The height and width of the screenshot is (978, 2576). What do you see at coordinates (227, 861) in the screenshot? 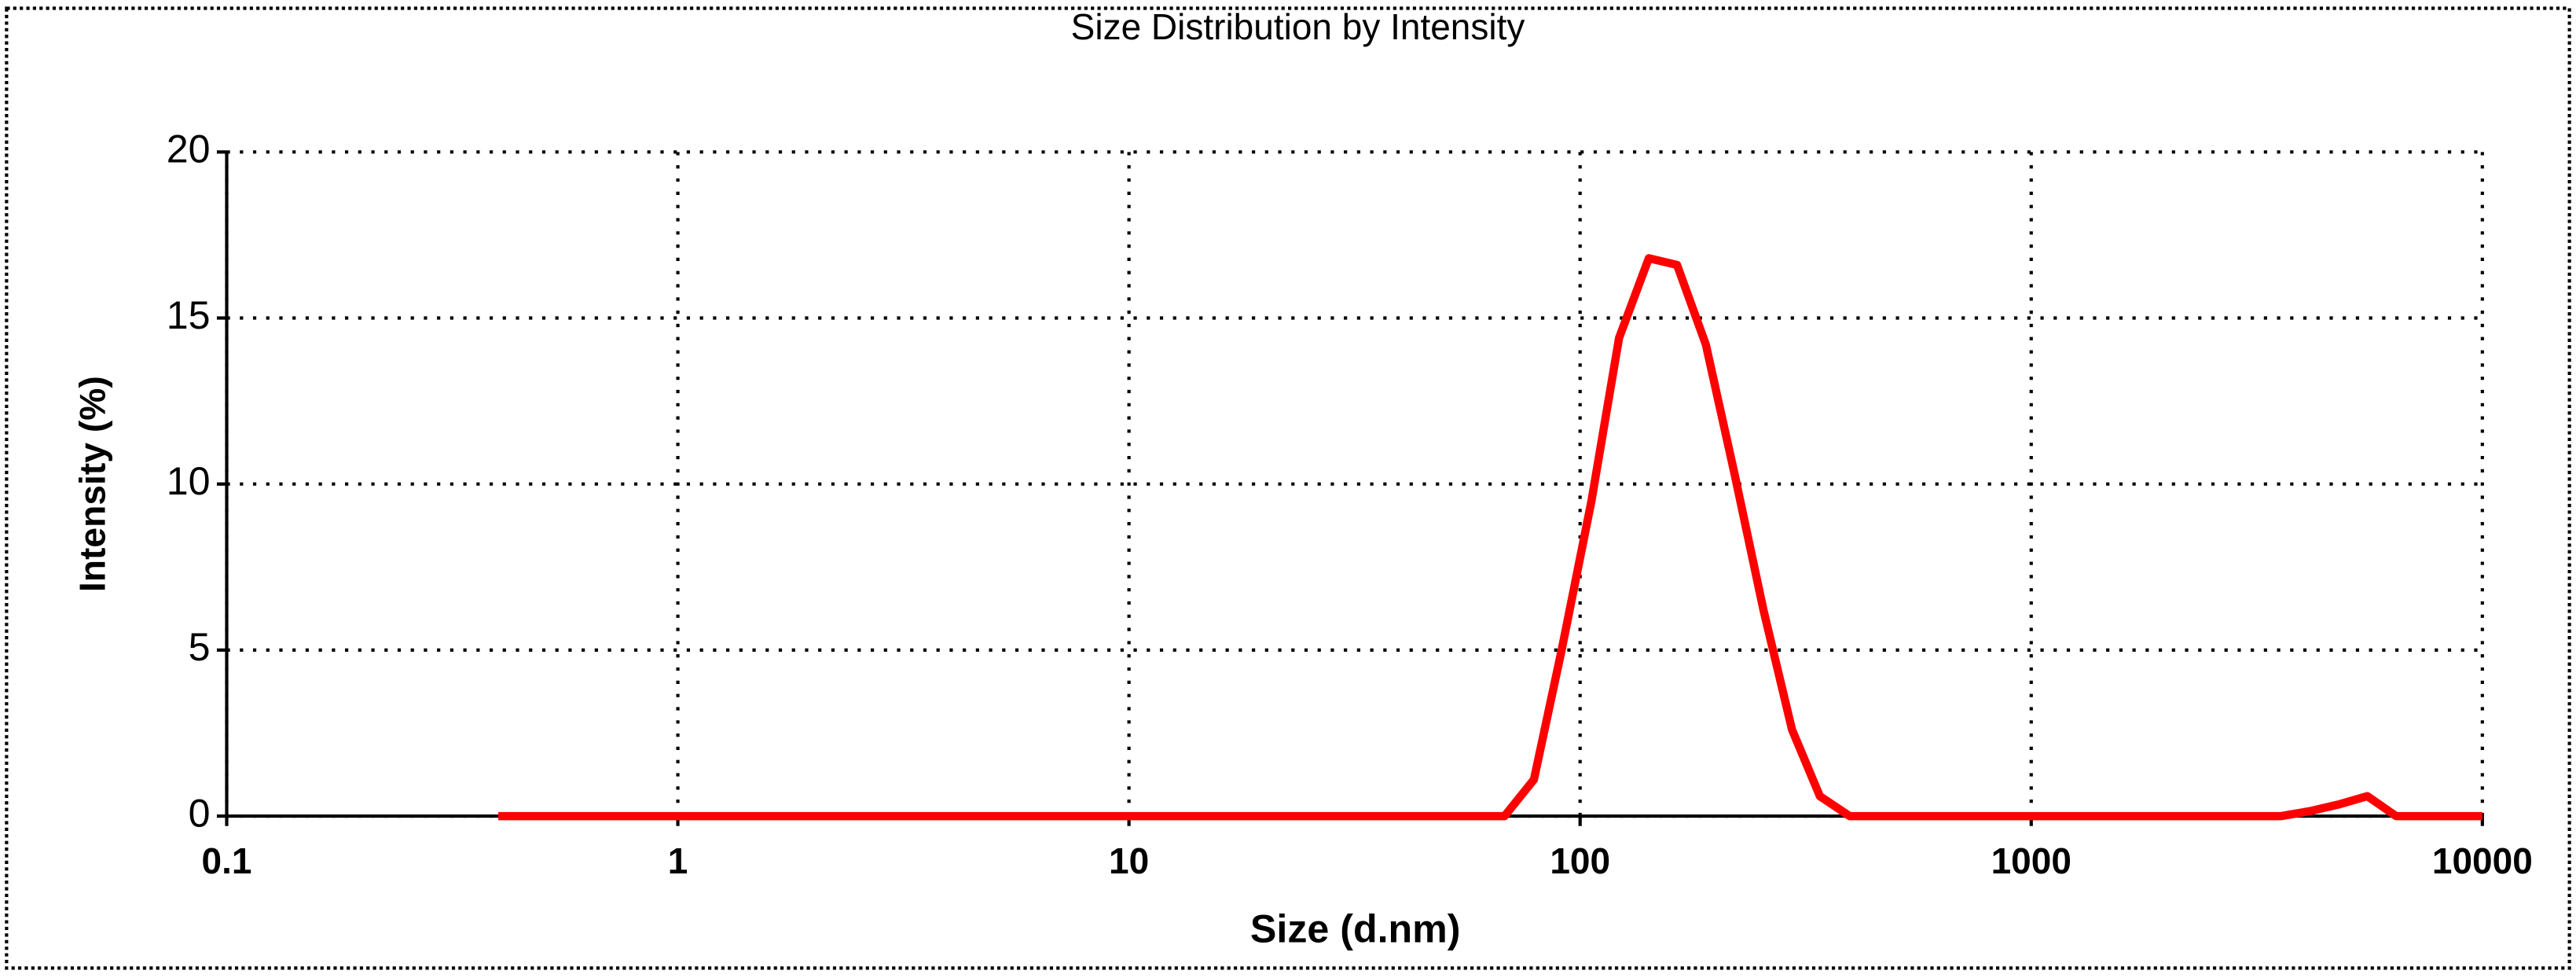
I see `x-tick-label: 0.1` at bounding box center [227, 861].